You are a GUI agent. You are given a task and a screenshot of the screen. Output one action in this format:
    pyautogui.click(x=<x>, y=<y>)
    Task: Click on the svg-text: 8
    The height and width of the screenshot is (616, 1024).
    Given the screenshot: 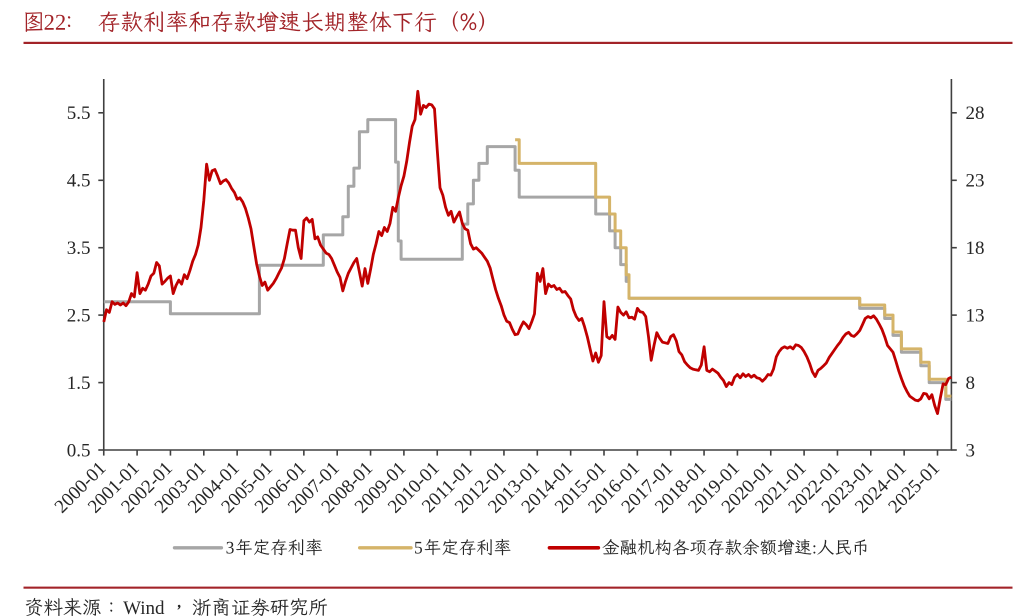 What is the action you would take?
    pyautogui.click(x=971, y=383)
    